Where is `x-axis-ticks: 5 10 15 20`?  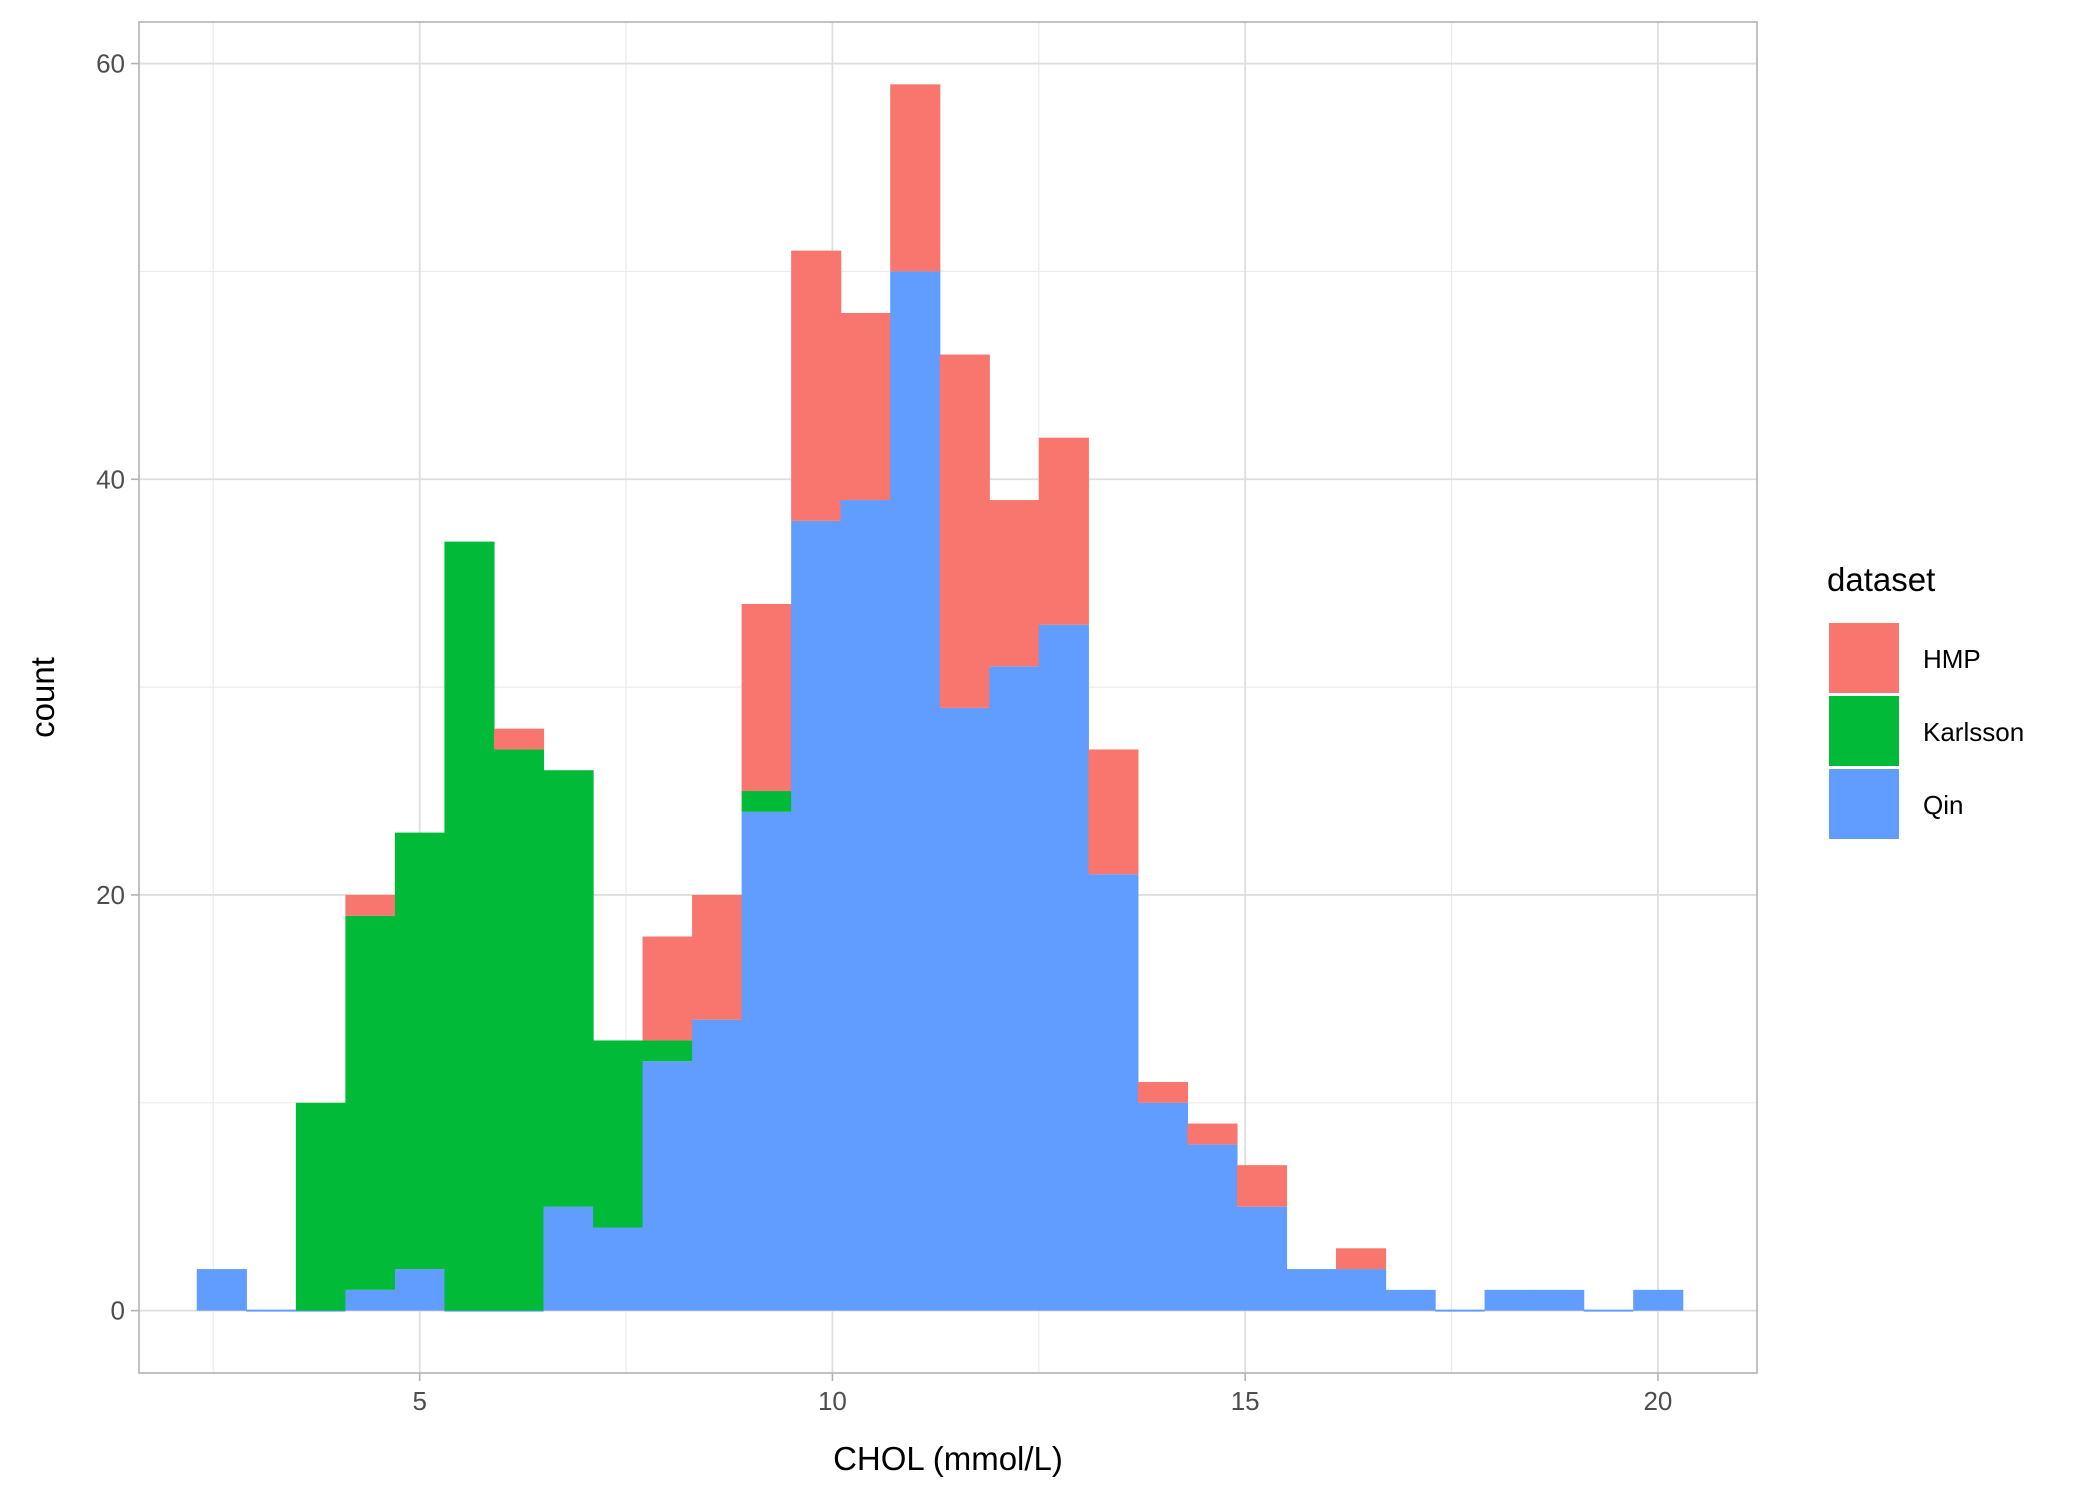
x-axis-ticks: 5 10 15 20 is located at coordinates (1042, 1394).